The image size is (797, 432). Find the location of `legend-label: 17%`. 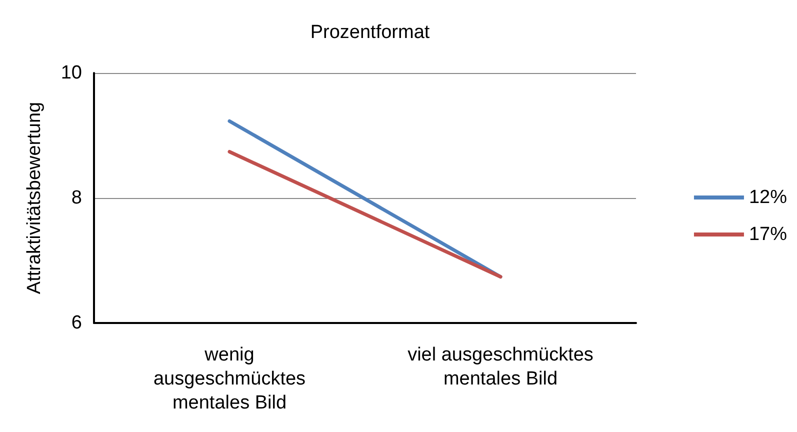

legend-label: 17% is located at coordinates (768, 234).